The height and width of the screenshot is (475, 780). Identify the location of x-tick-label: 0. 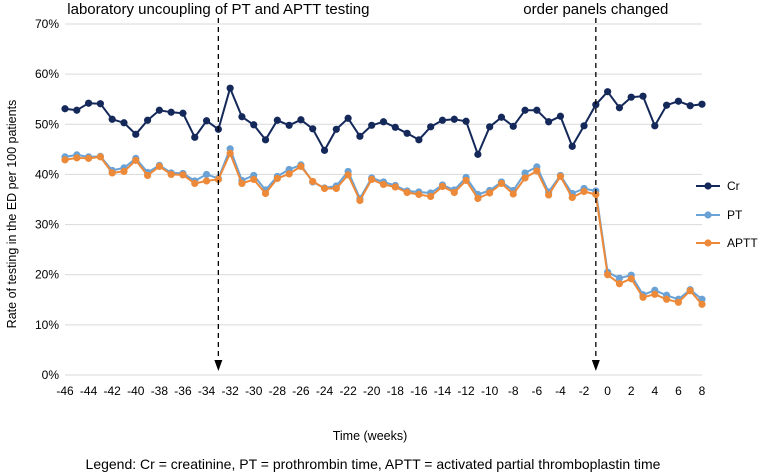
(607, 391).